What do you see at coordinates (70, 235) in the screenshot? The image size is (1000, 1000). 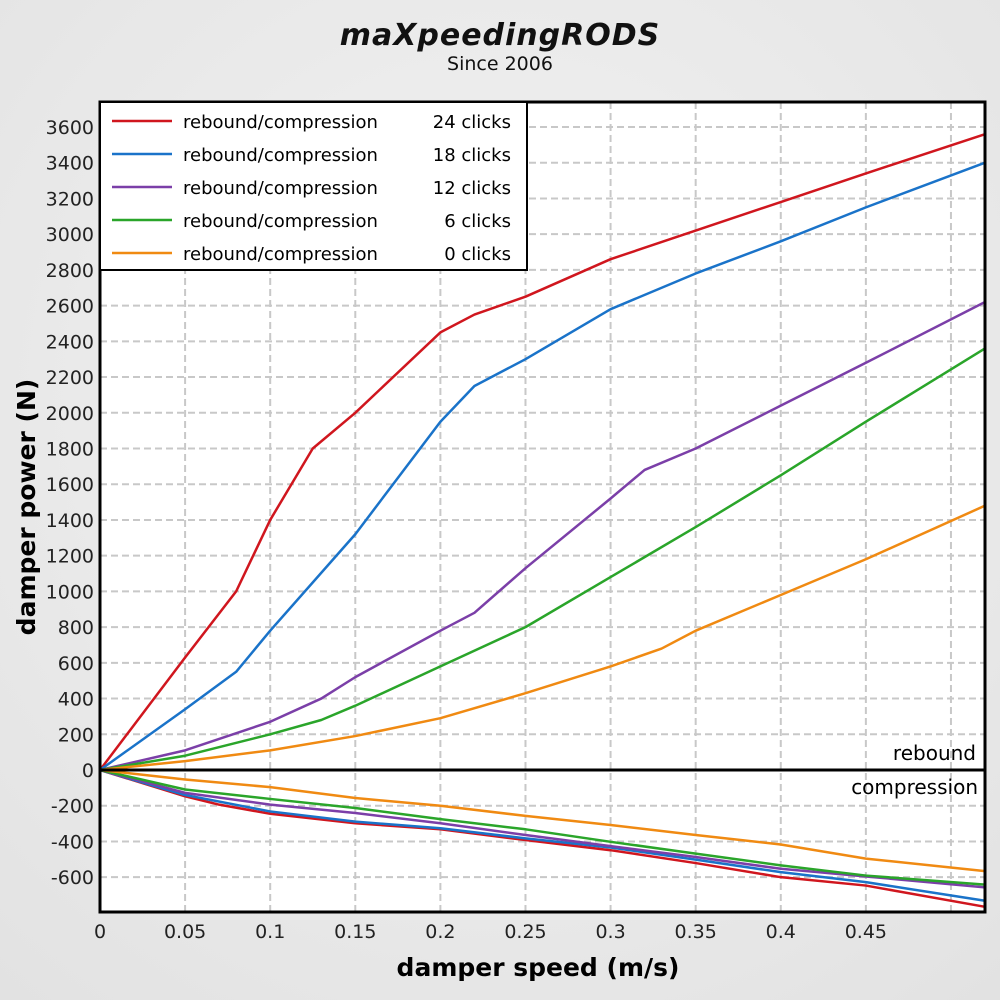 I see `y-tick-label: 3000` at bounding box center [70, 235].